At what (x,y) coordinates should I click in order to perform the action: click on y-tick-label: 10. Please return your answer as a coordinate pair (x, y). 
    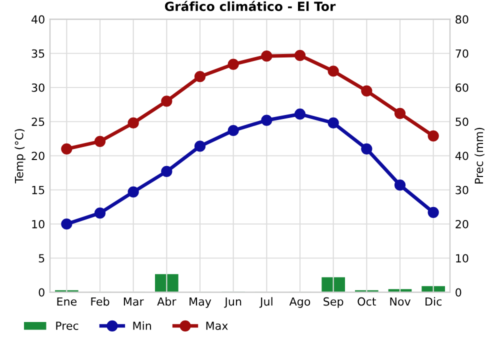
    Looking at the image, I should click on (38, 224).